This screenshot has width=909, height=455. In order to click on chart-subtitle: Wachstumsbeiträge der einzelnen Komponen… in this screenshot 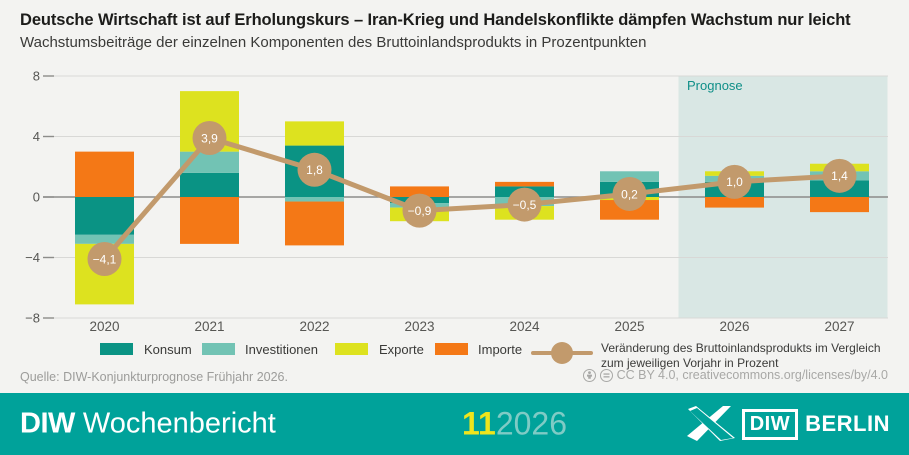, I will do `click(333, 42)`.